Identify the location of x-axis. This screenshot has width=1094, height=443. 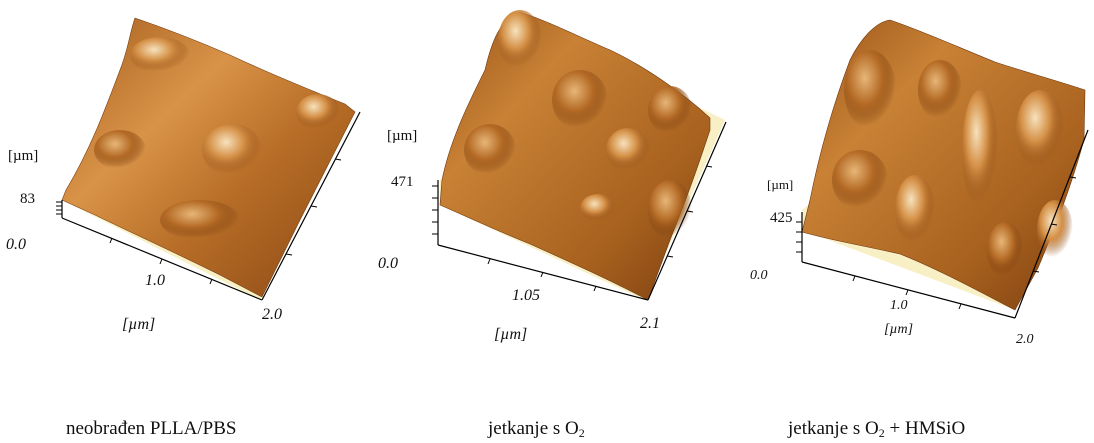
(908, 290).